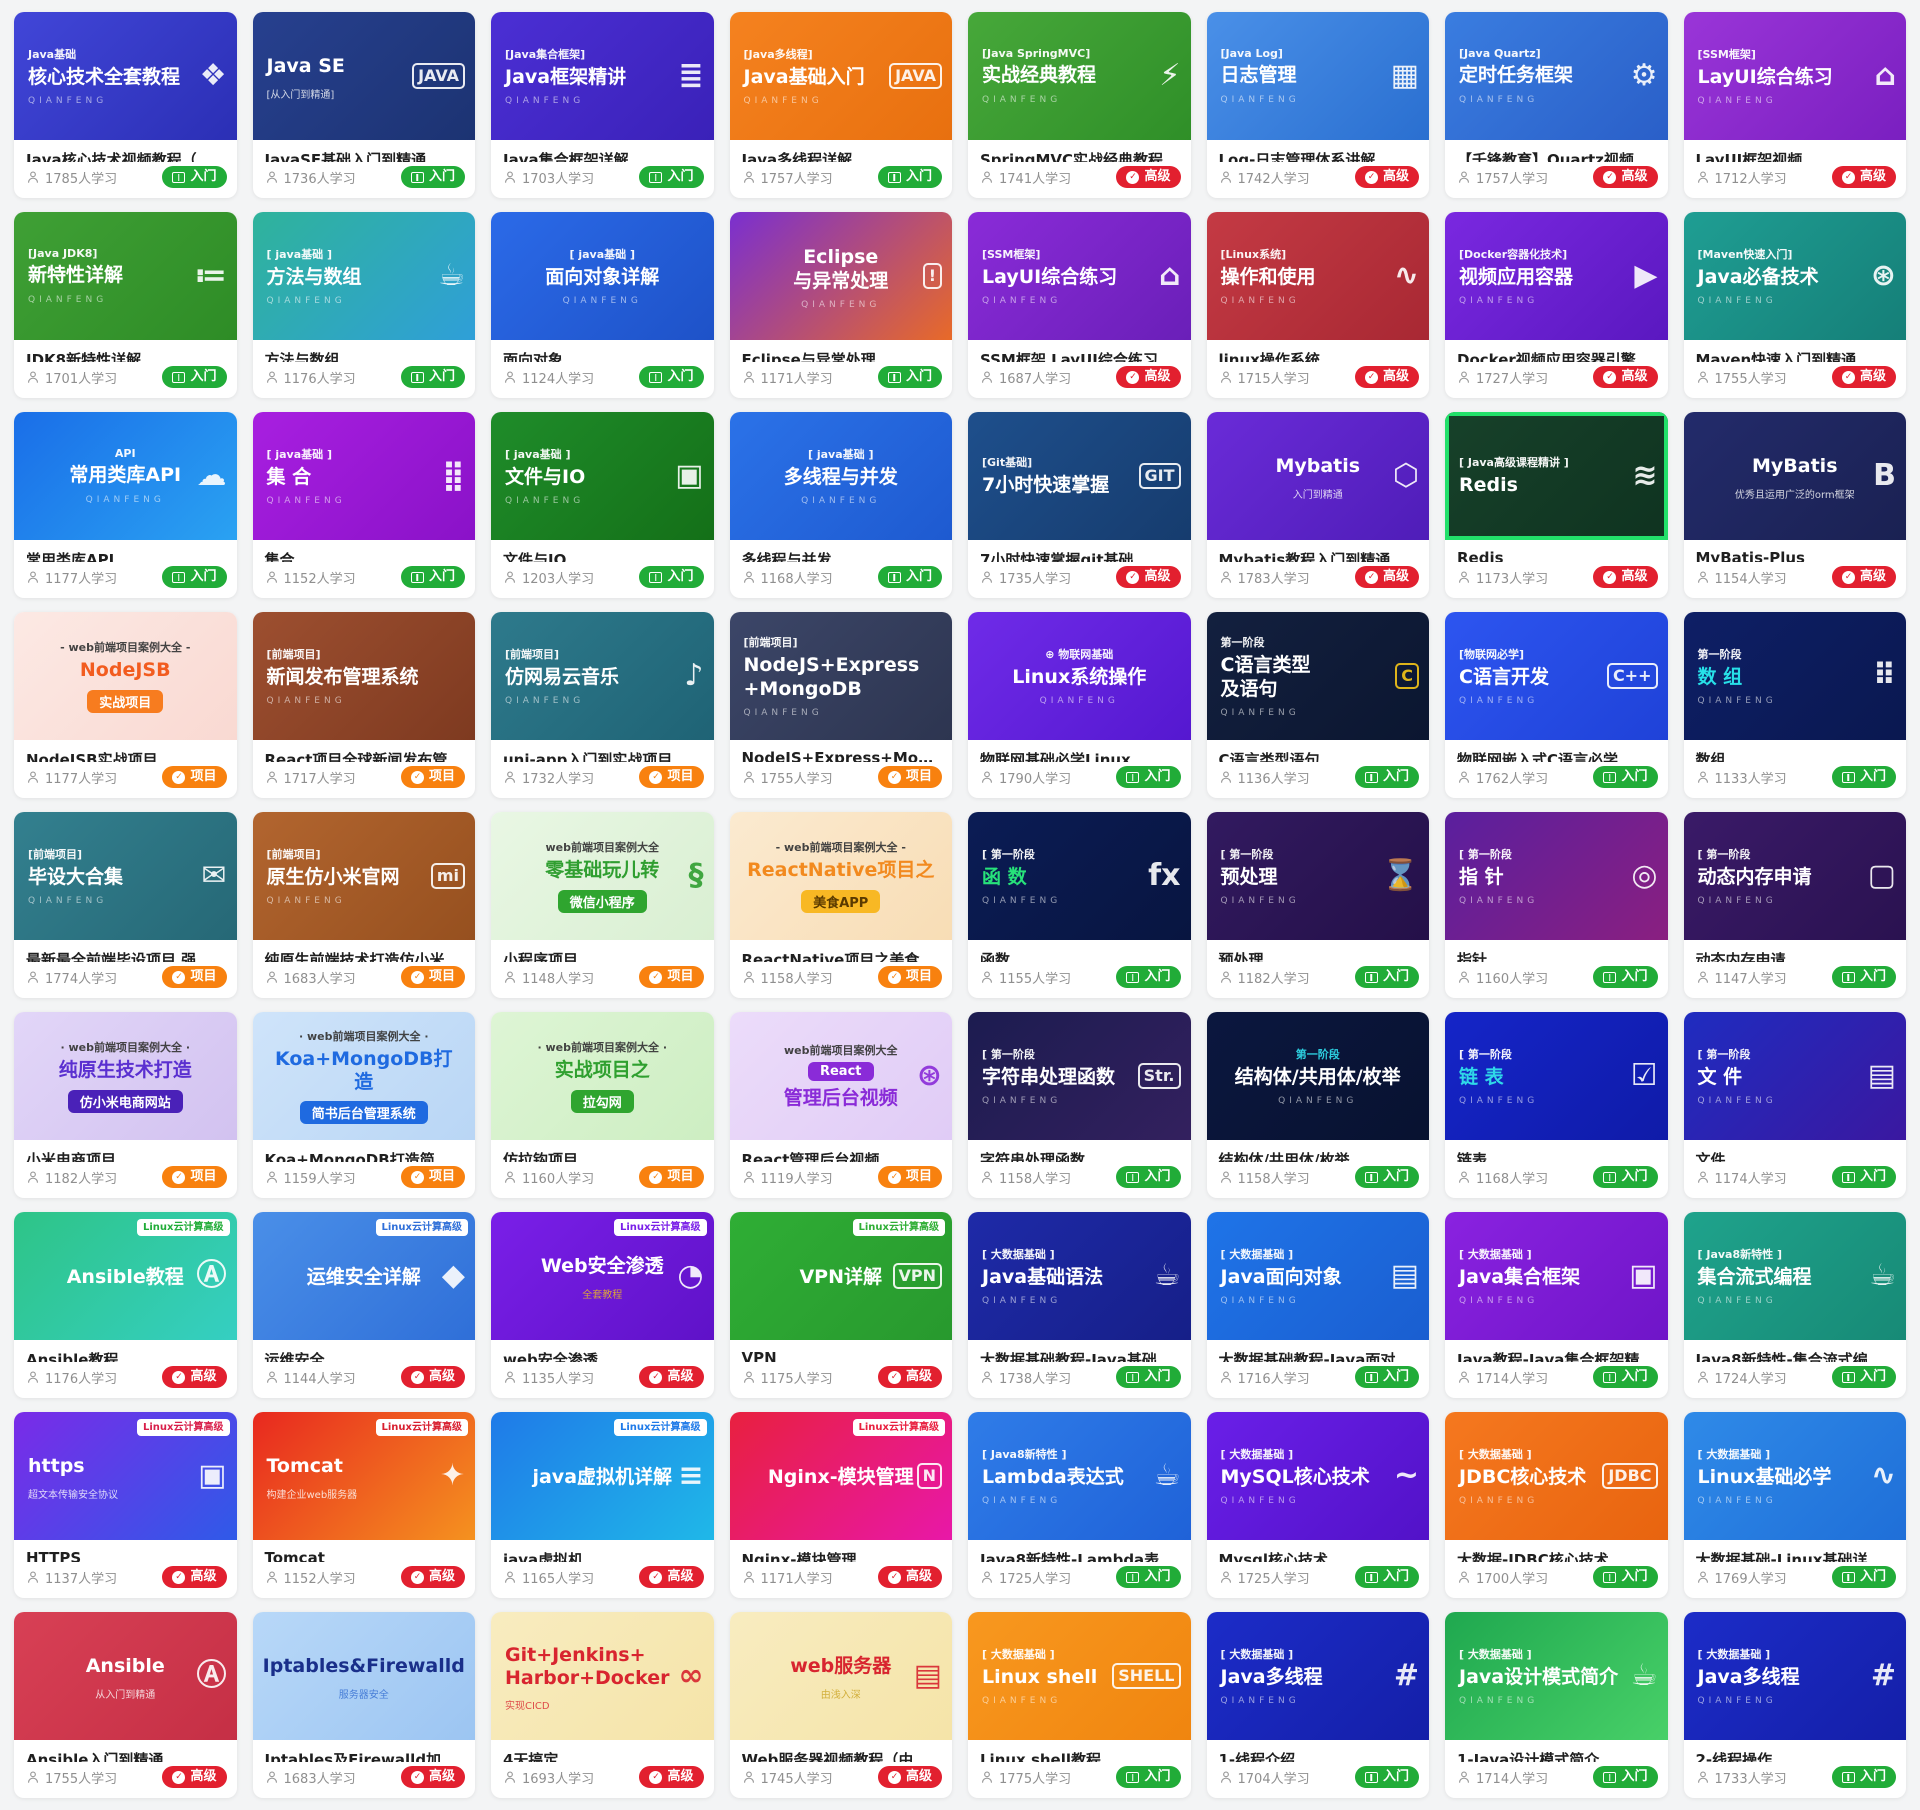 This screenshot has height=1810, width=1920. Describe the element at coordinates (602, 676) in the screenshot. I see `course-thumbnail: ♪ [前端项目] 仿网易云音乐 QIANFENG` at that location.